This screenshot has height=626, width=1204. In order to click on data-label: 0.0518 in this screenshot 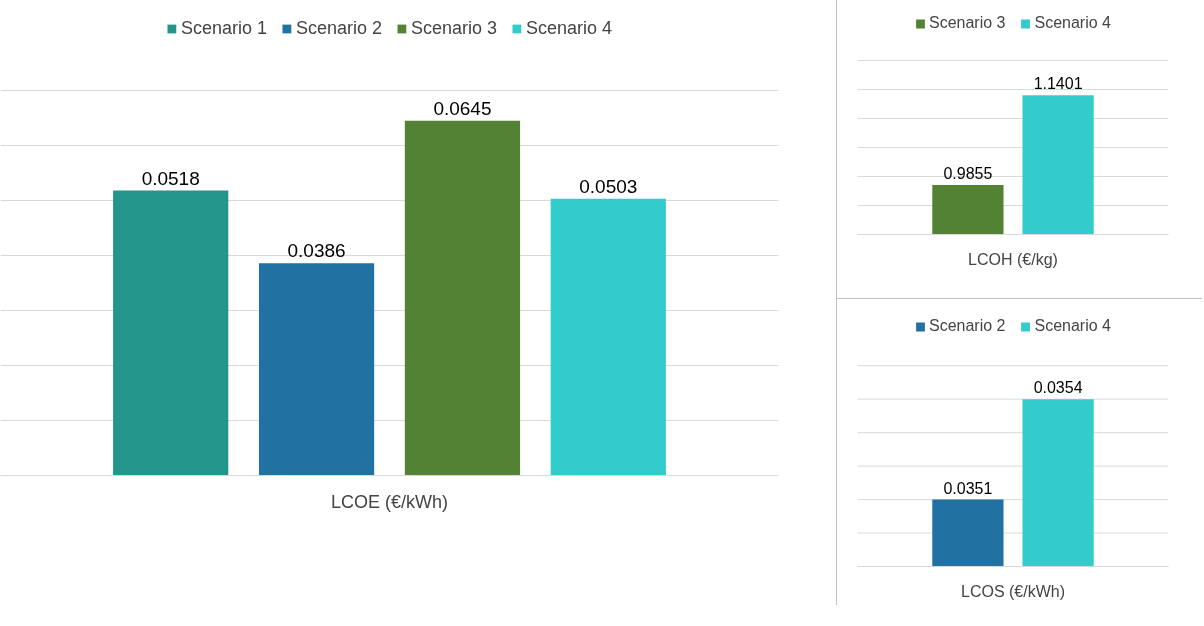, I will do `click(170, 178)`.